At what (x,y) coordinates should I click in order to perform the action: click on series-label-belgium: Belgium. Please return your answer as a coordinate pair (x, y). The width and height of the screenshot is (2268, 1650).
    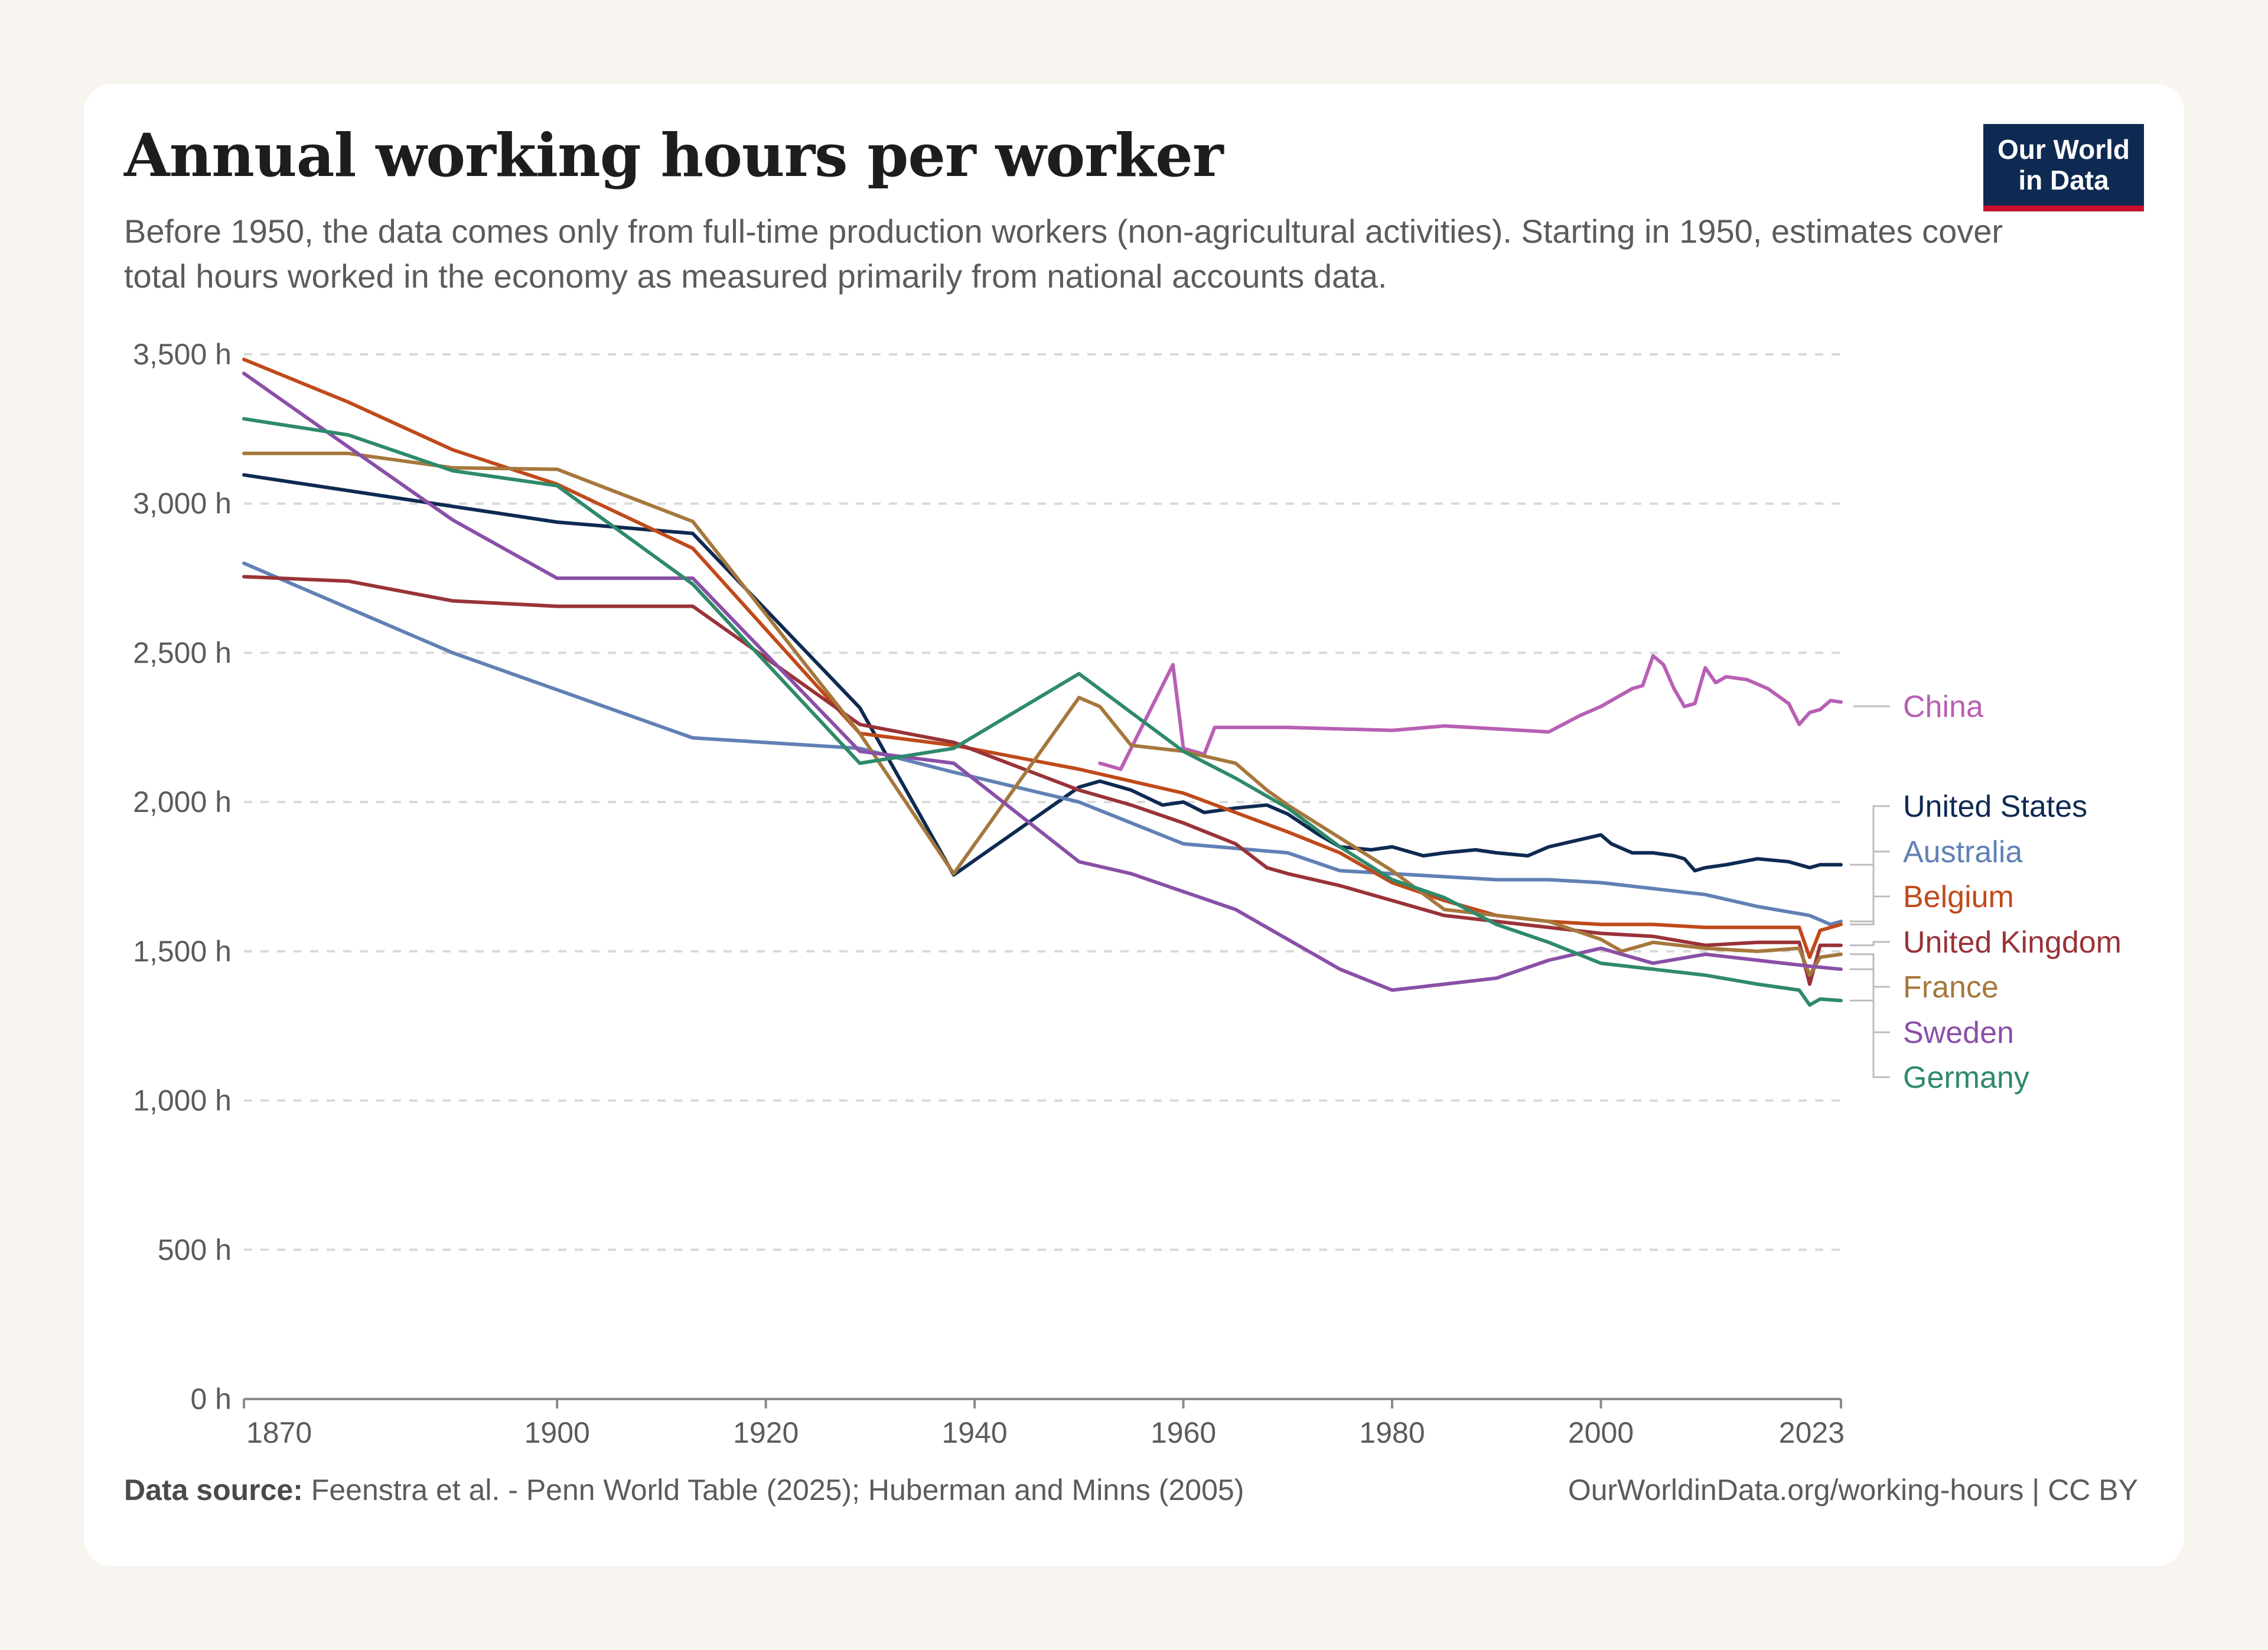
    Looking at the image, I should click on (1958, 897).